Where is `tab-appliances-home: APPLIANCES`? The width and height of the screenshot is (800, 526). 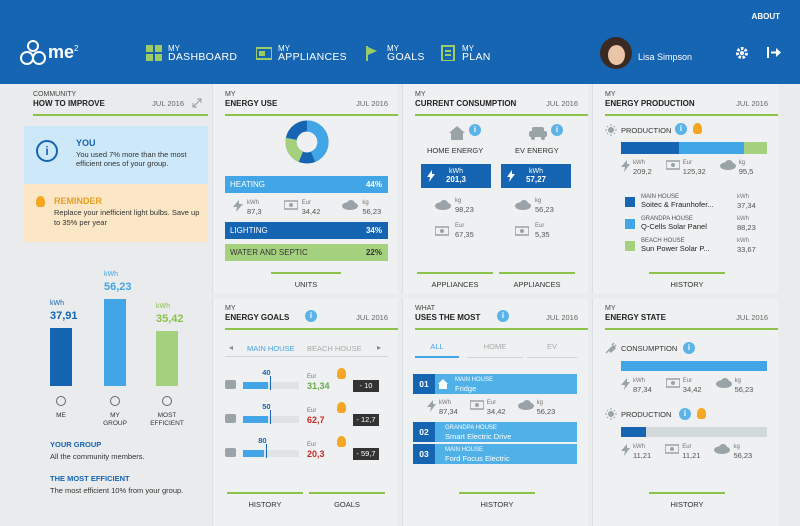
tab-appliances-home: APPLIANCES is located at coordinates (455, 280).